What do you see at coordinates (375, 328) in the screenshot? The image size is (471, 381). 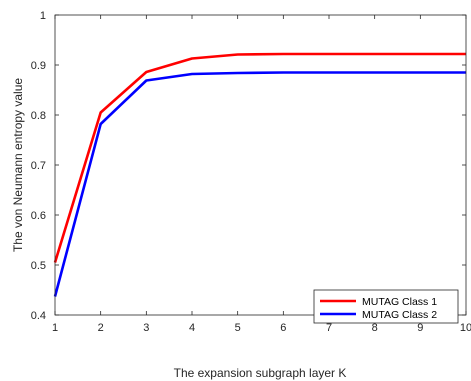 I see `x-tick-label: 8` at bounding box center [375, 328].